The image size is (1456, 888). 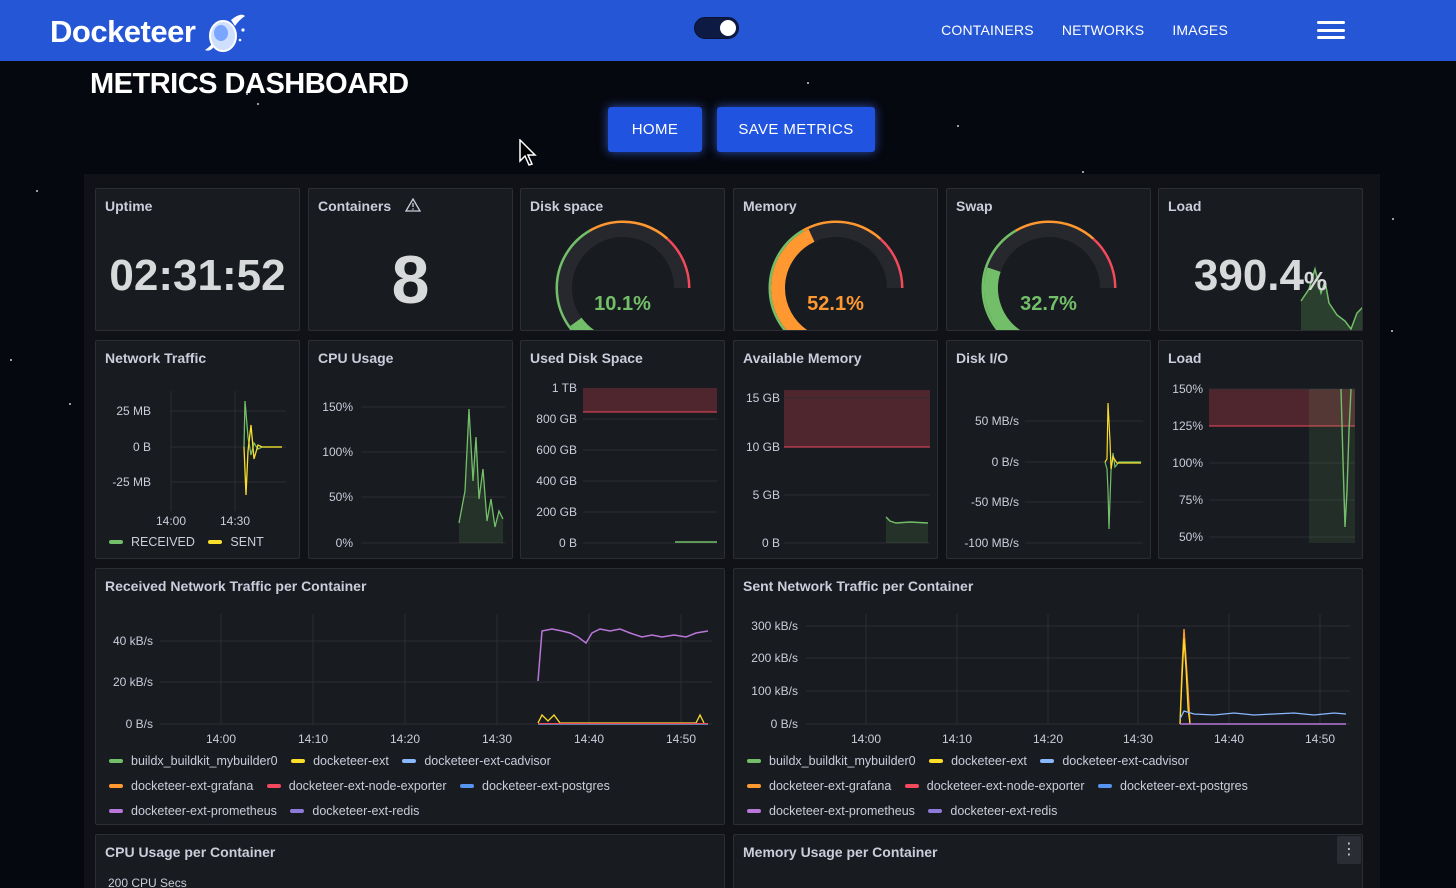 I want to click on memory-per-container-panel: Memory Usage per Container ⋮, so click(x=1048, y=861).